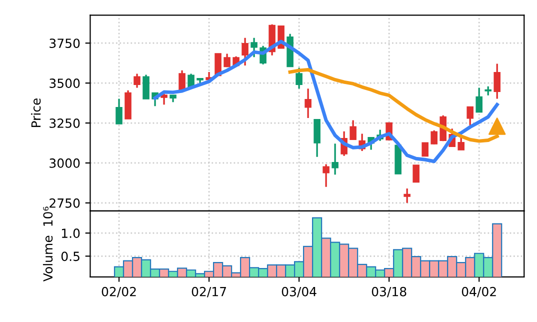  What do you see at coordinates (65, 83) in the screenshot?
I see `y-tick-label: 3500` at bounding box center [65, 83].